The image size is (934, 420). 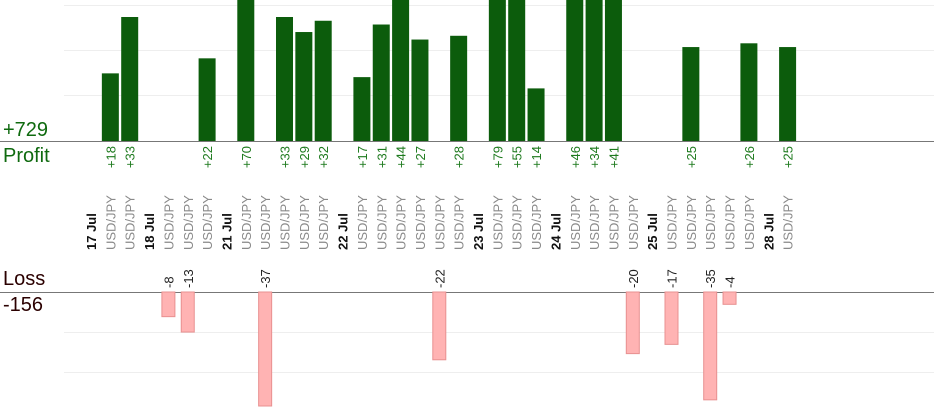 What do you see at coordinates (672, 278) in the screenshot?
I see `loss-value-label: -17` at bounding box center [672, 278].